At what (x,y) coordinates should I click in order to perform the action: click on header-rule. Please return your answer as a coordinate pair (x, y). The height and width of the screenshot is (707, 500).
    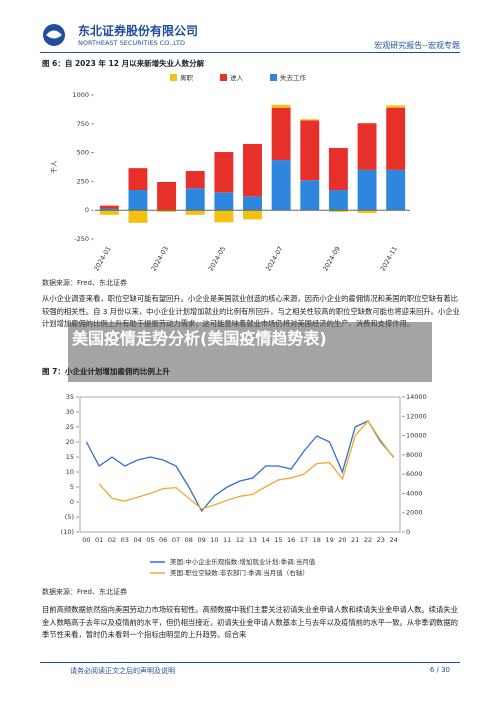
    Looking at the image, I should click on (250, 52).